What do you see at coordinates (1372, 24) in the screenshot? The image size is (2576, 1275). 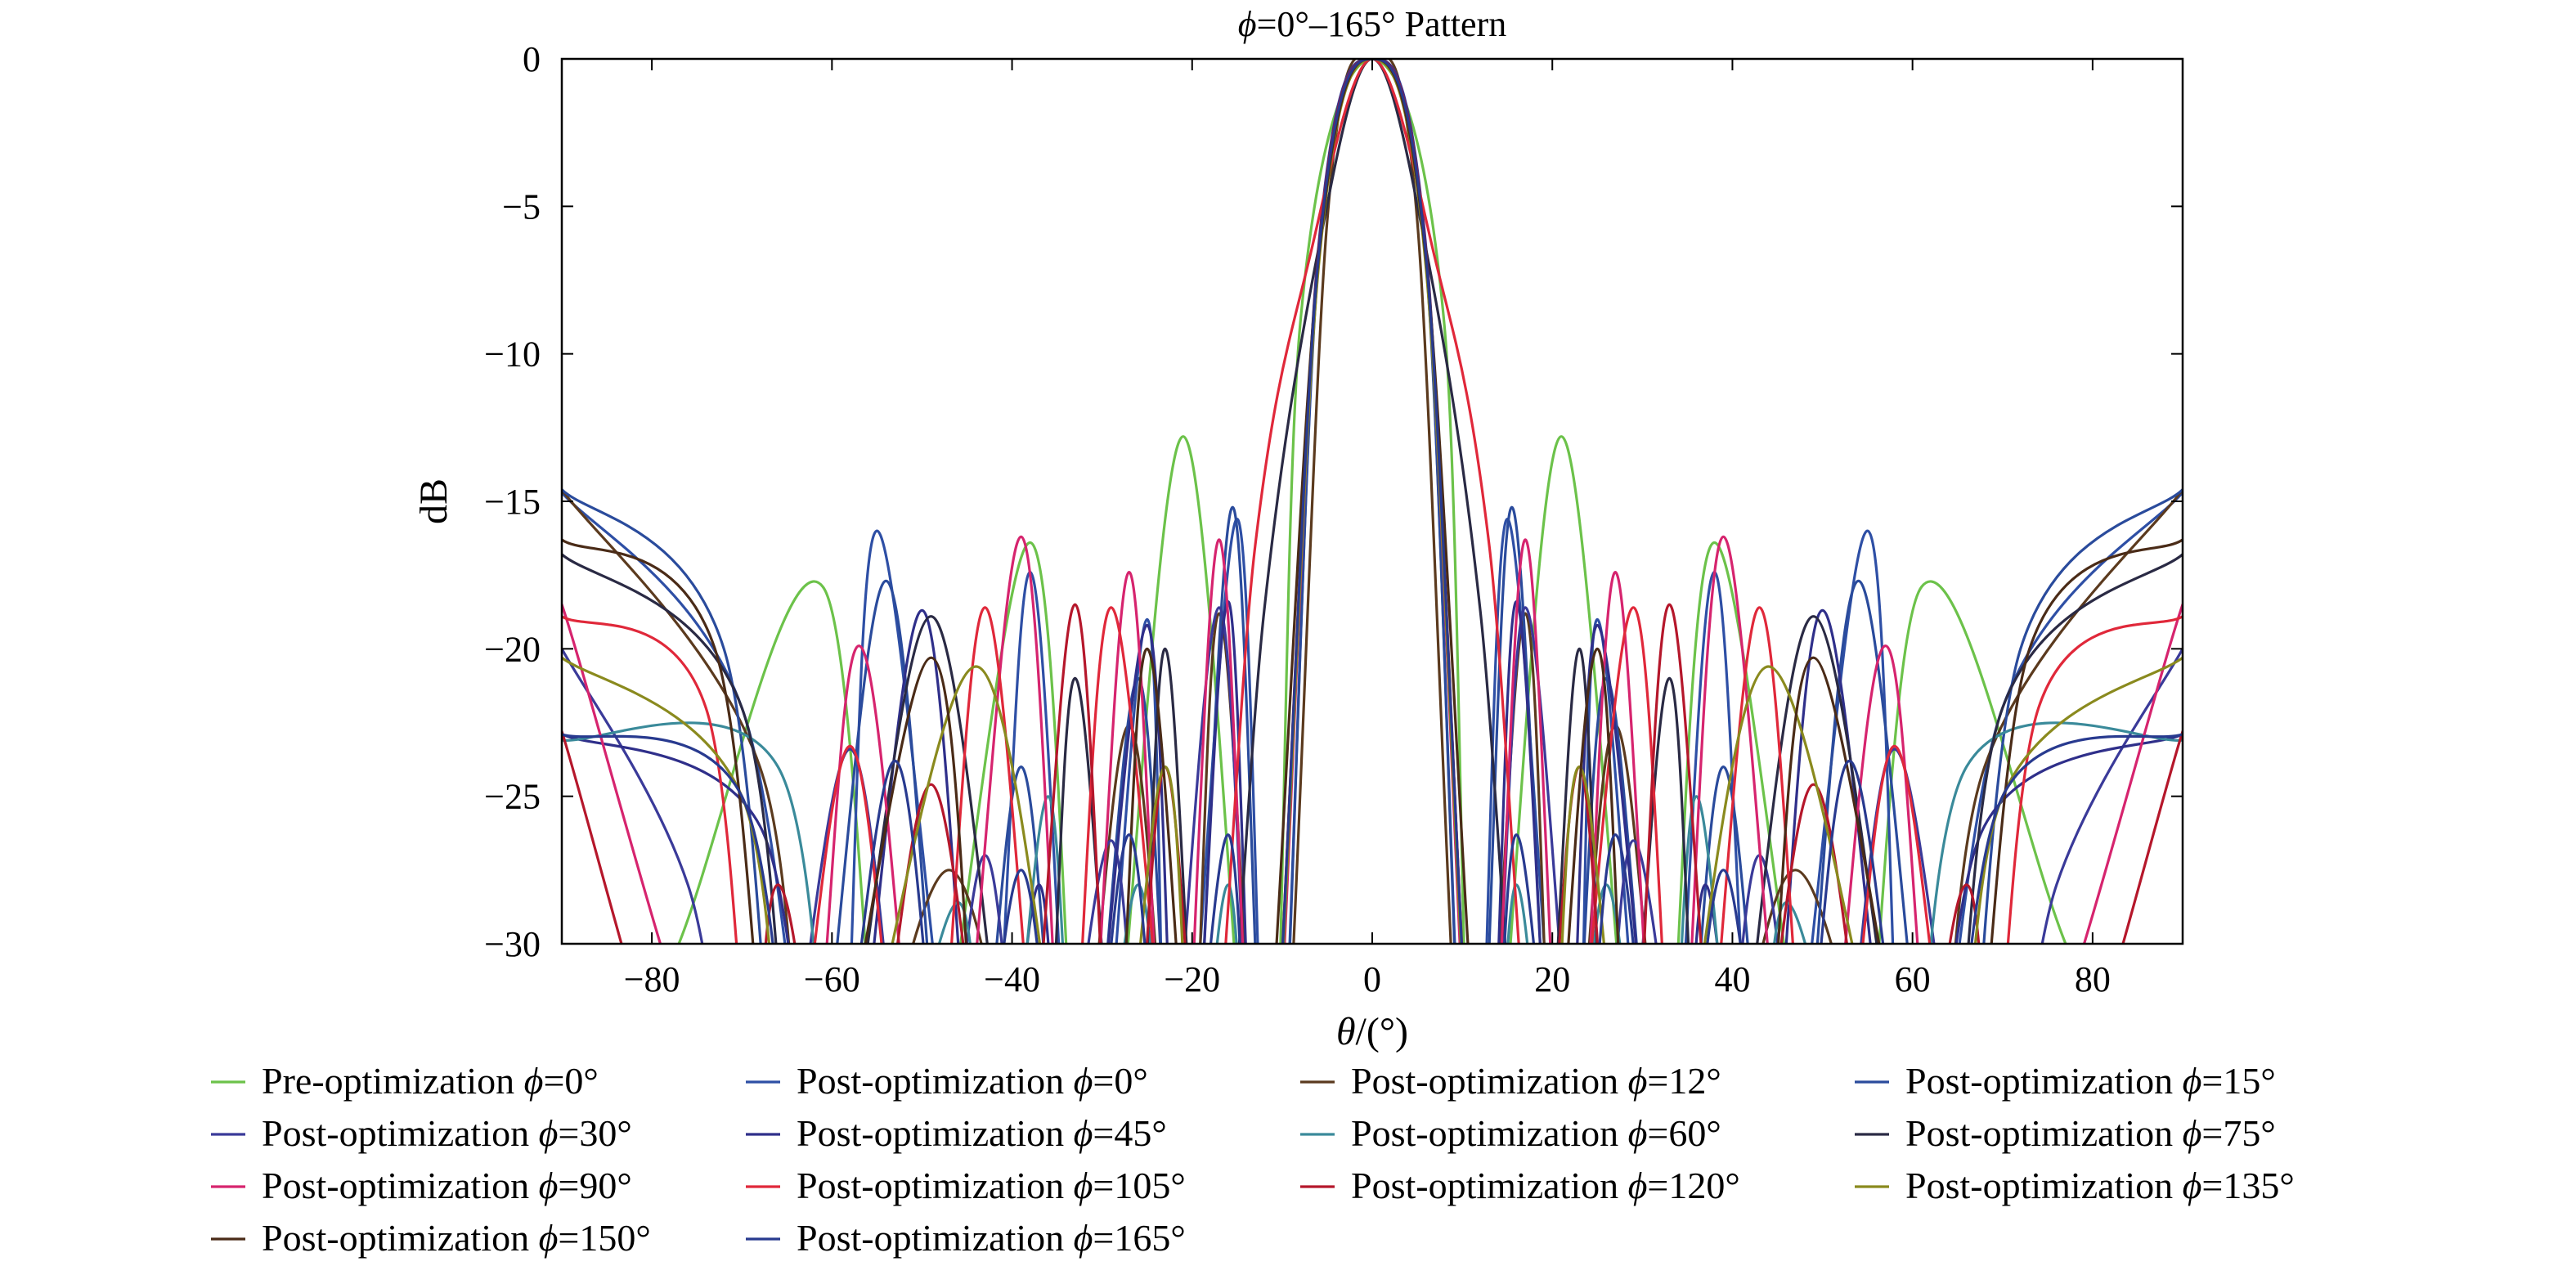 I see `chart-title: ϕ=0°–165° Pattern` at bounding box center [1372, 24].